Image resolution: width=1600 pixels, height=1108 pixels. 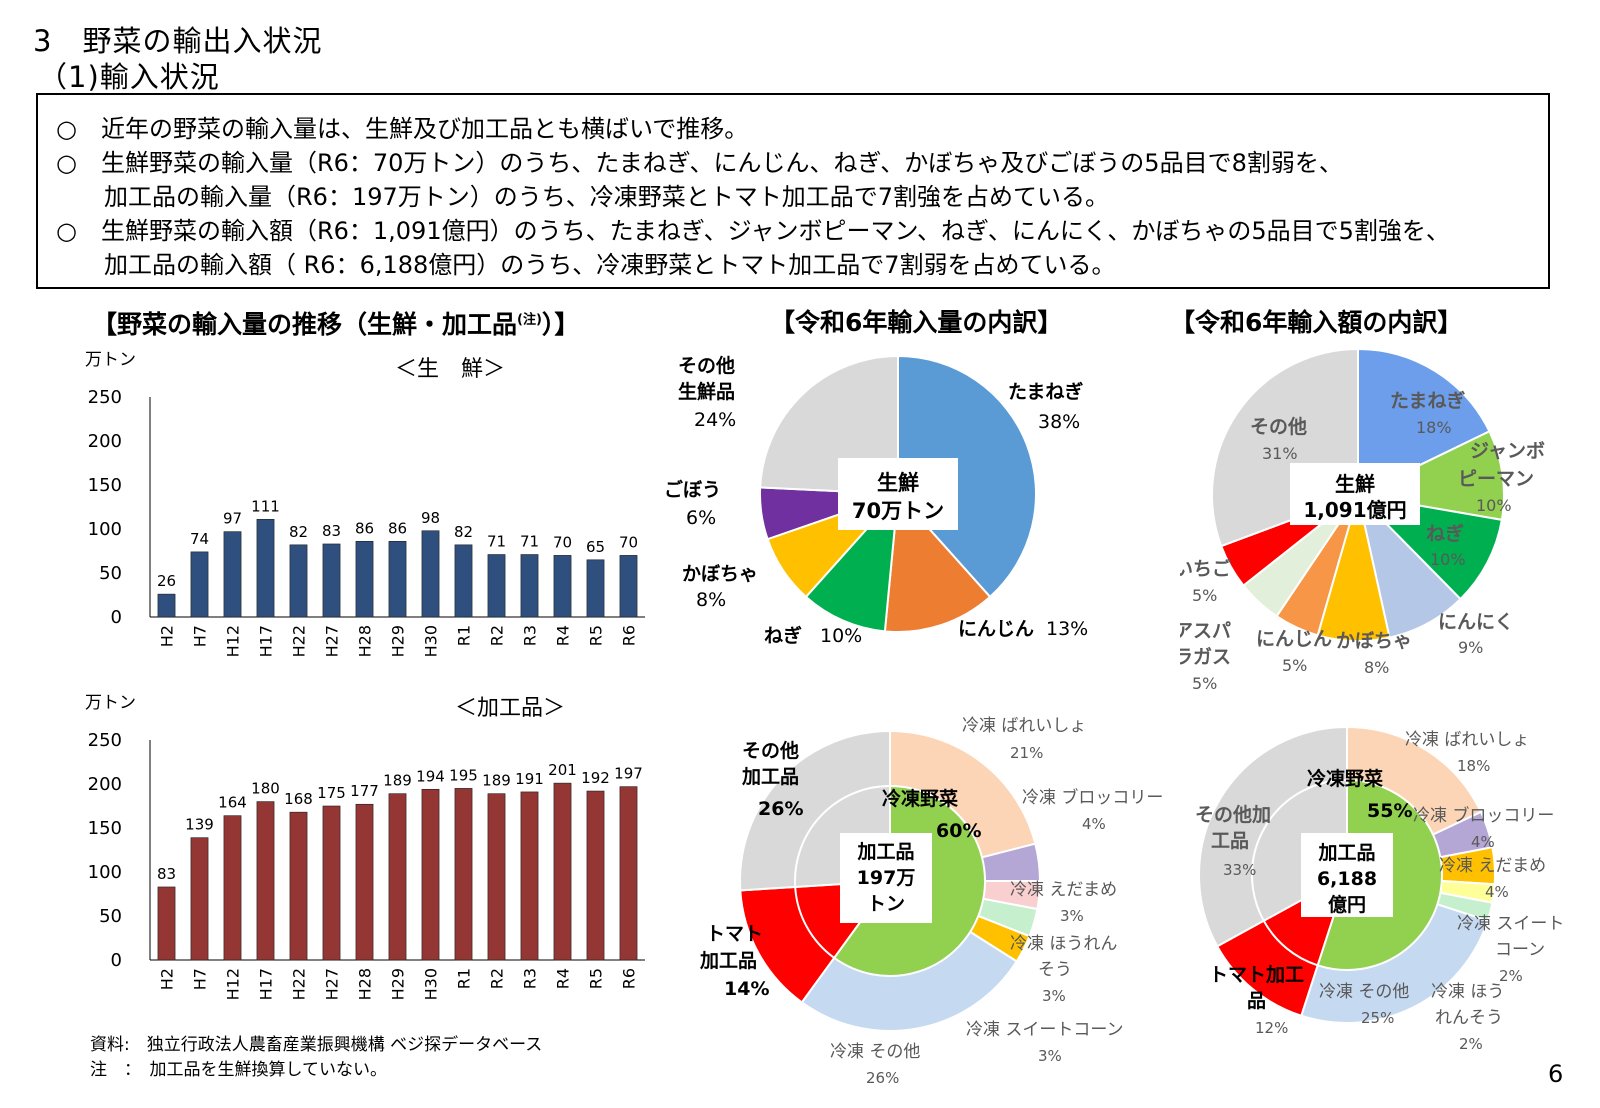 I want to click on trend-title: 【野菜の輸入量の推移（生鮮・加工品(注)）】, so click(x=335, y=323).